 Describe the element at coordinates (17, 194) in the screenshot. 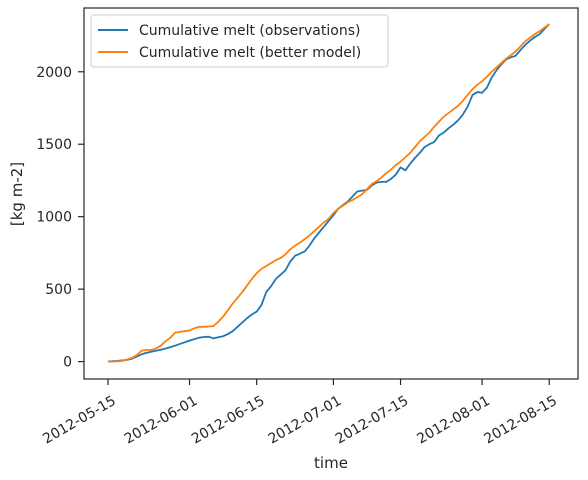

I see `y-axis-label: [kg m-2]` at that location.